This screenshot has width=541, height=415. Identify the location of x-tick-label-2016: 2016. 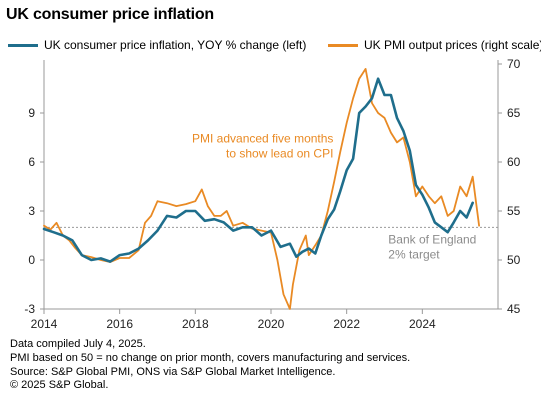
(119, 324).